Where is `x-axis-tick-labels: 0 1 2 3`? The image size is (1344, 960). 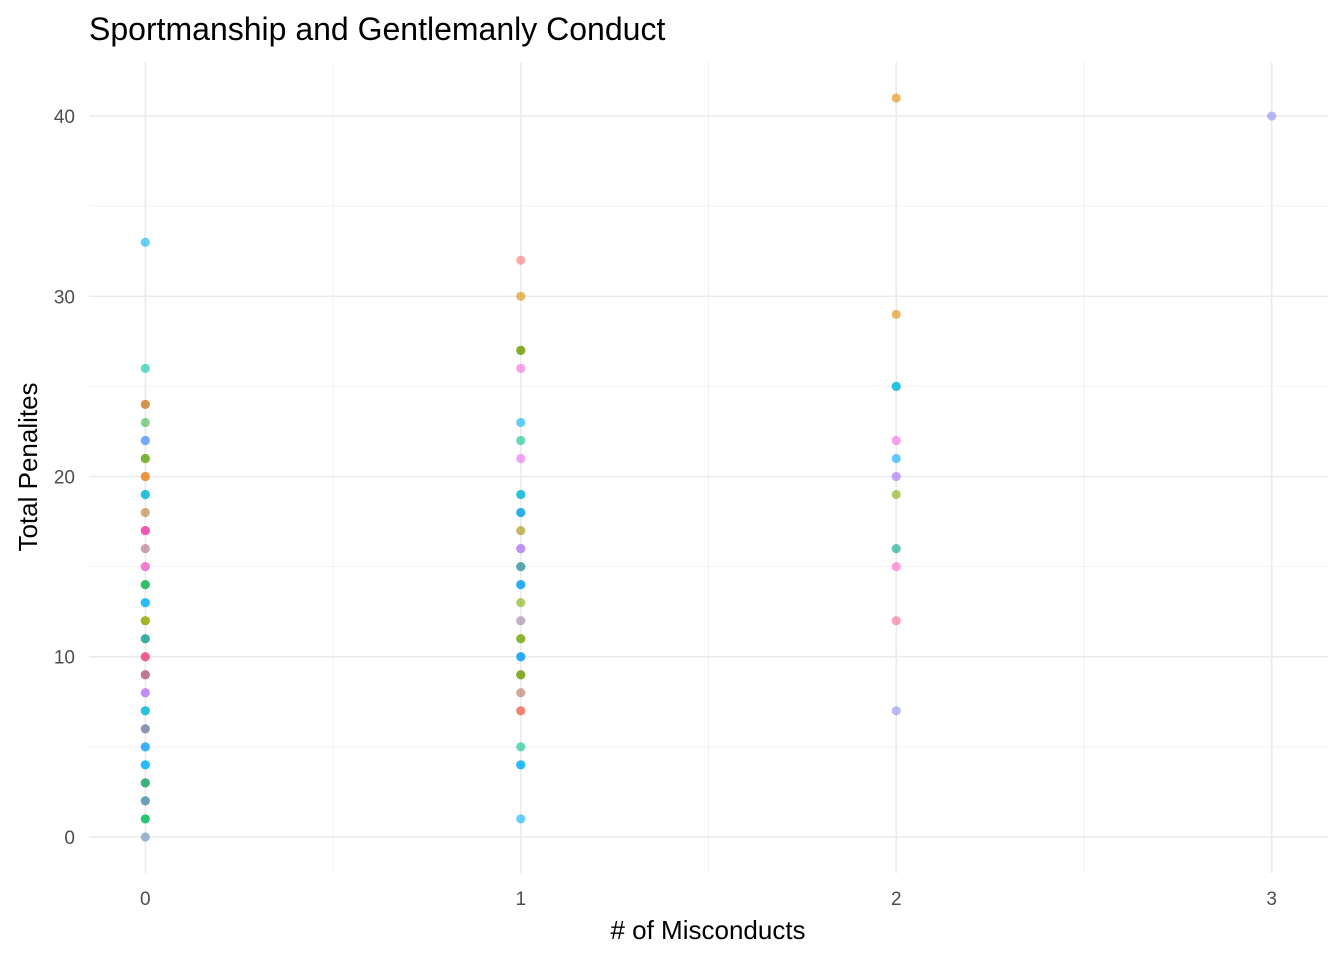 x-axis-tick-labels: 0 1 2 3 is located at coordinates (708, 899).